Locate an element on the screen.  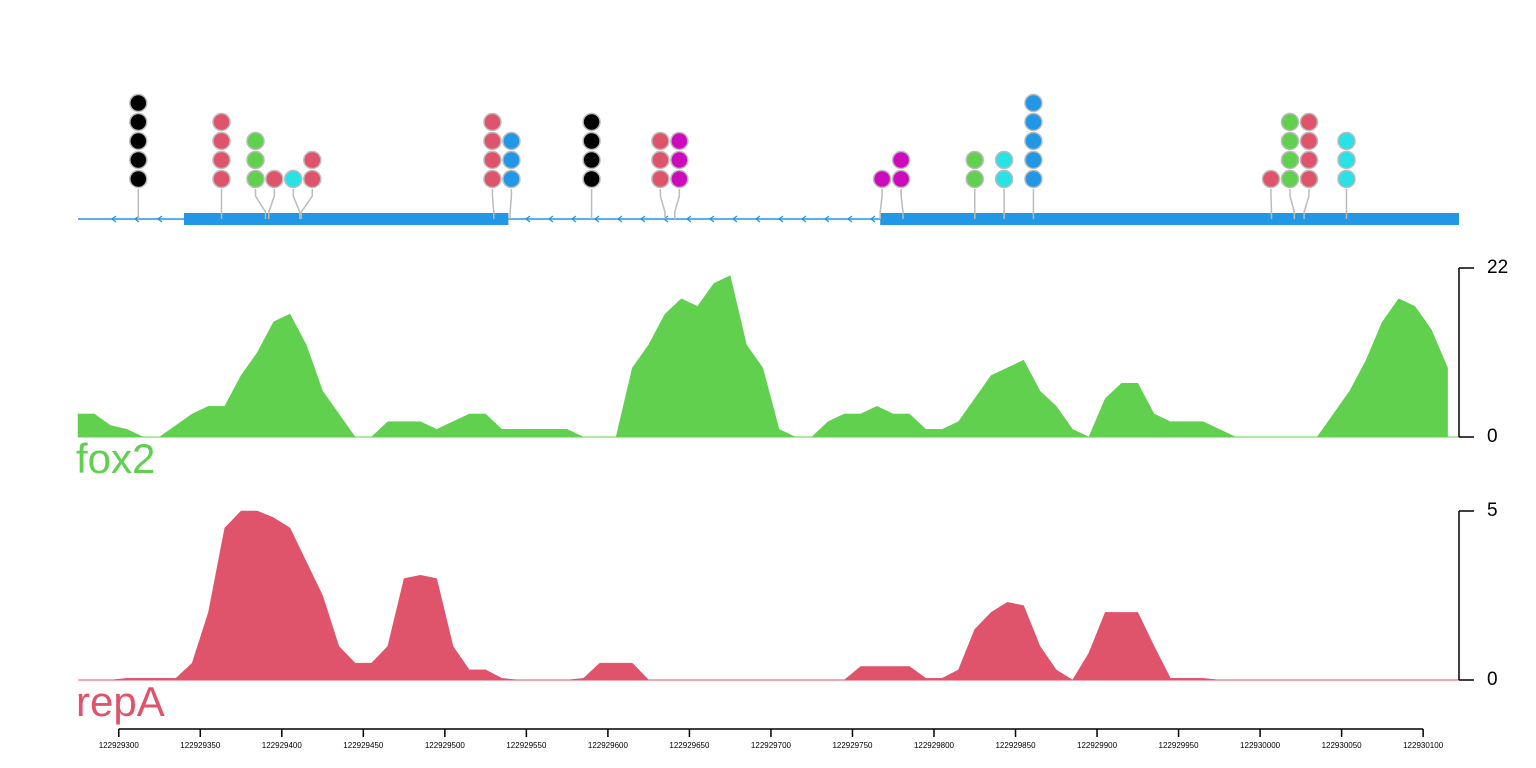
x-tick-label: 122929550 is located at coordinates (526, 745).